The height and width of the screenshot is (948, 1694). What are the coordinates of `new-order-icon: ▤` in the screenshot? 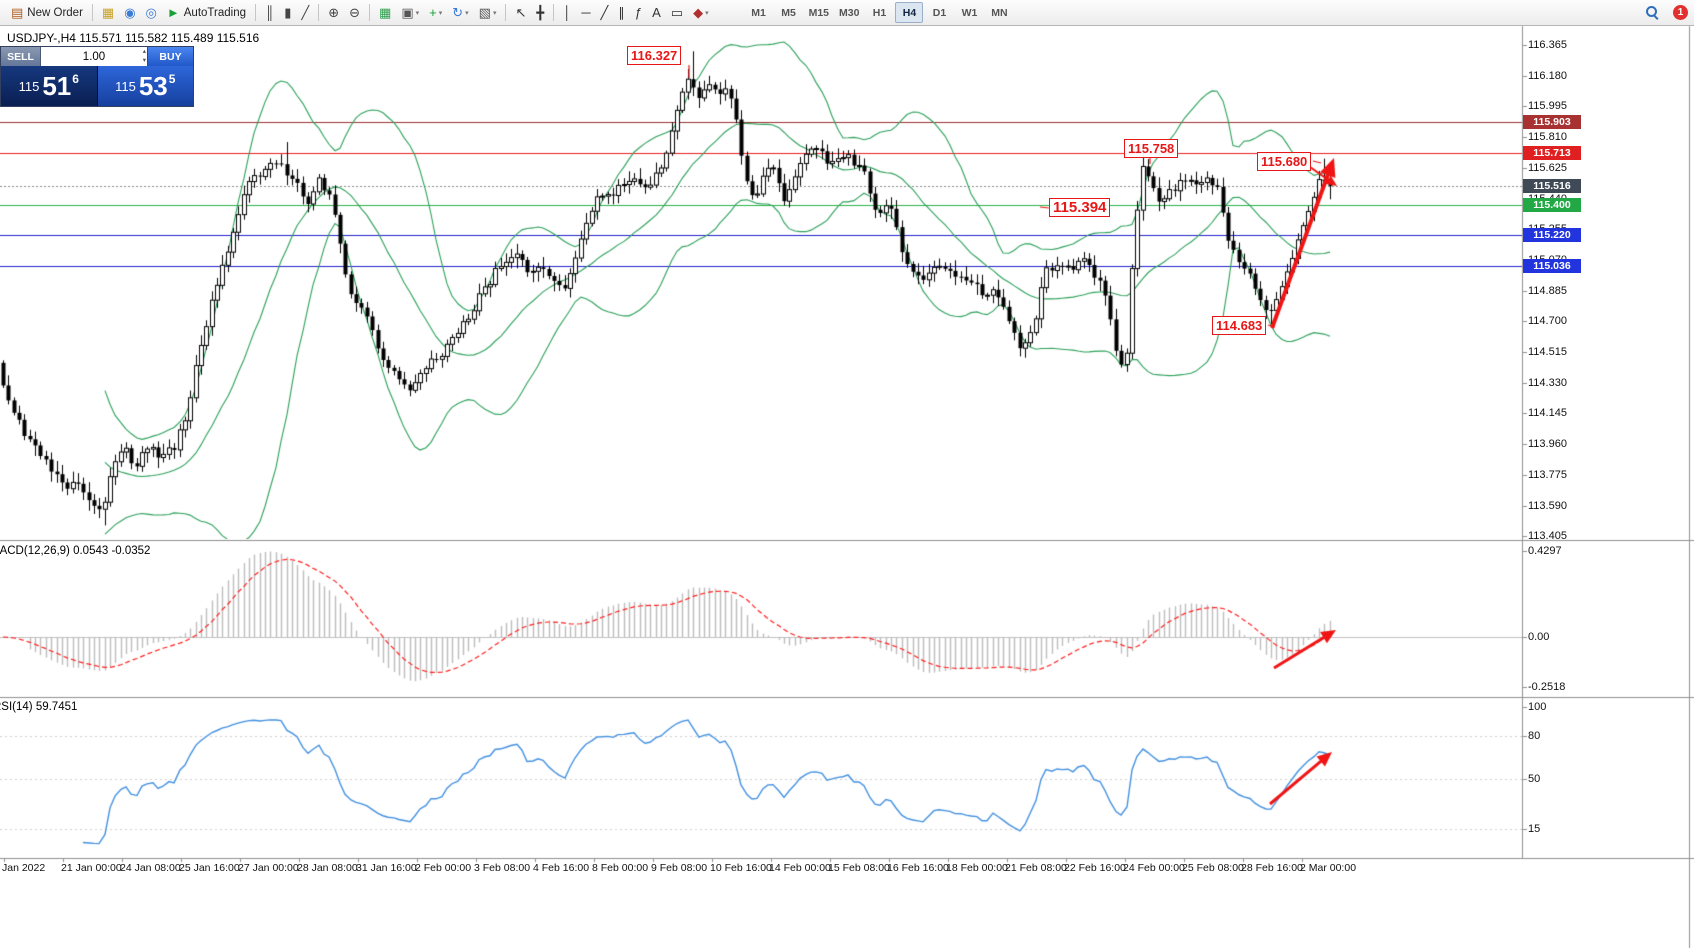 It's located at (17, 12).